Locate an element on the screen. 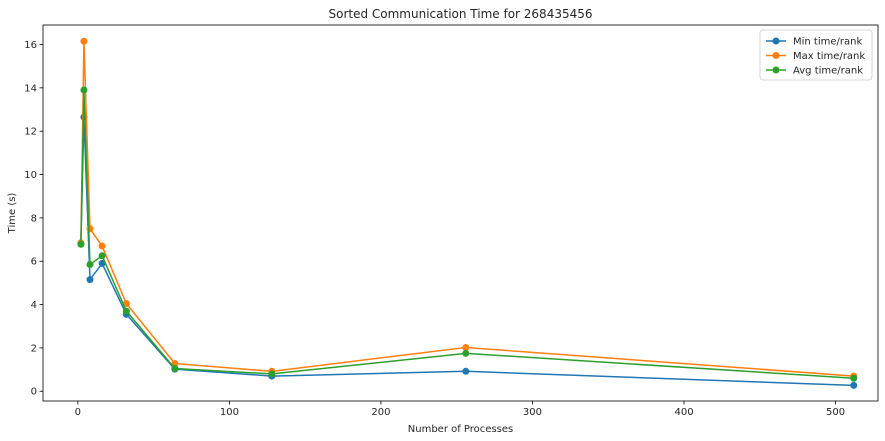 Image resolution: width=885 pixels, height=441 pixels. x-axis-label: Number of Processes is located at coordinates (460, 429).